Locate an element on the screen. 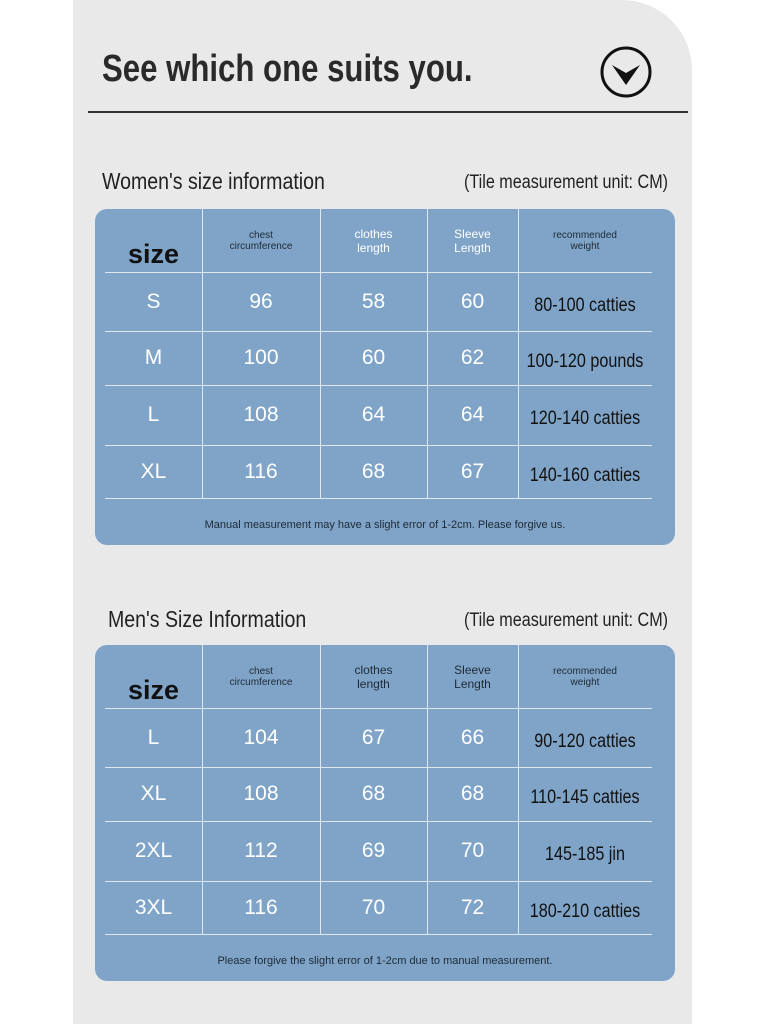 The image size is (768, 1024). table-cell: 104 is located at coordinates (261, 737).